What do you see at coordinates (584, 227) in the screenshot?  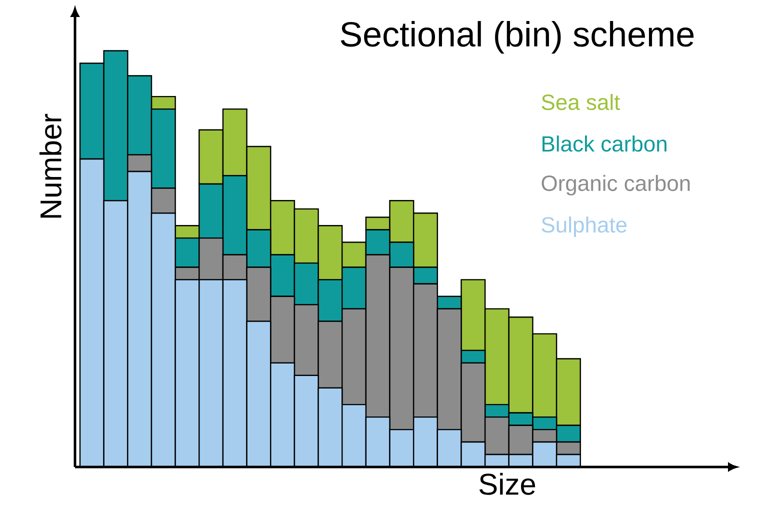 I see `text: Sulphate` at bounding box center [584, 227].